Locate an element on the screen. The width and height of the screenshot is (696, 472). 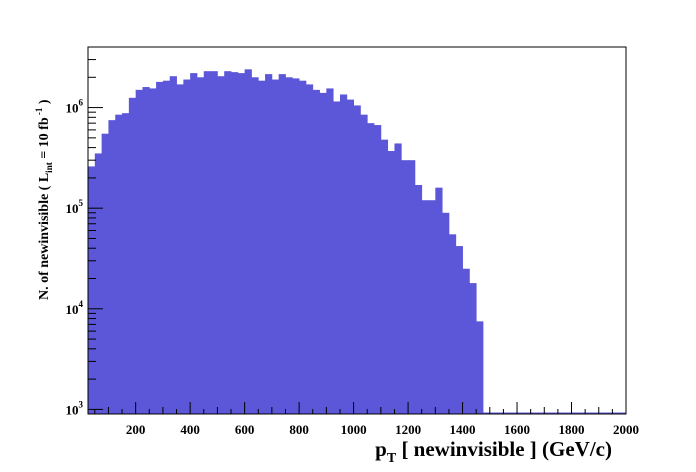
y-tick-label: 10⁴ is located at coordinates (75, 308).